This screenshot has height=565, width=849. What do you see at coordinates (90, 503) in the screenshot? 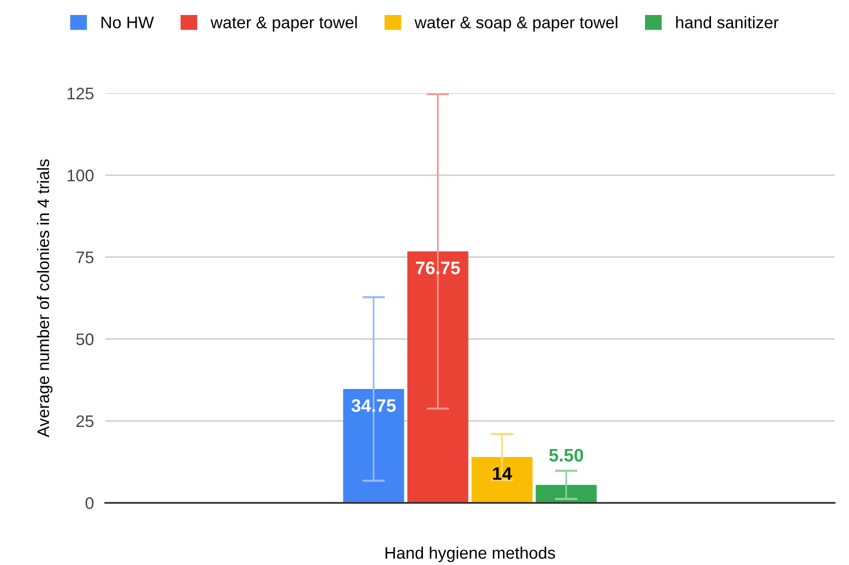
I see `y-tick-label: 0` at bounding box center [90, 503].